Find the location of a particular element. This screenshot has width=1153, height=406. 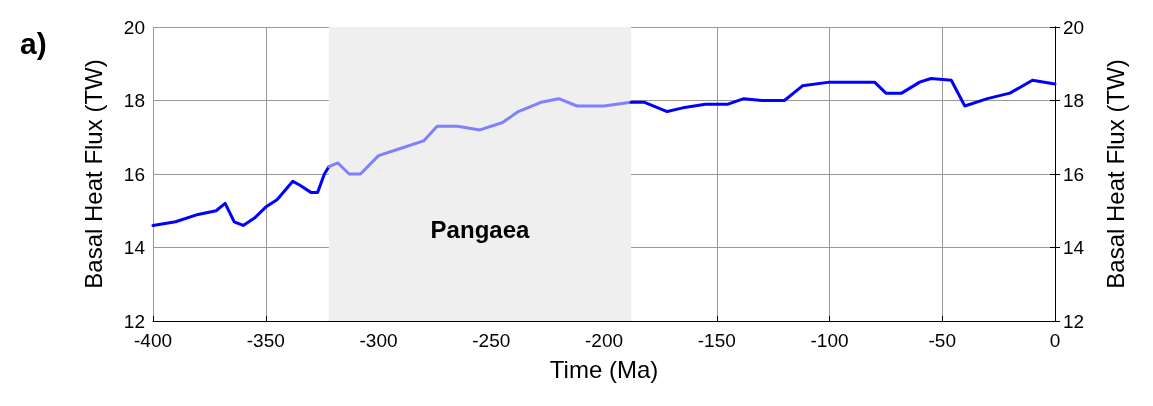

y2-tick-label: 20 is located at coordinates (1074, 27).